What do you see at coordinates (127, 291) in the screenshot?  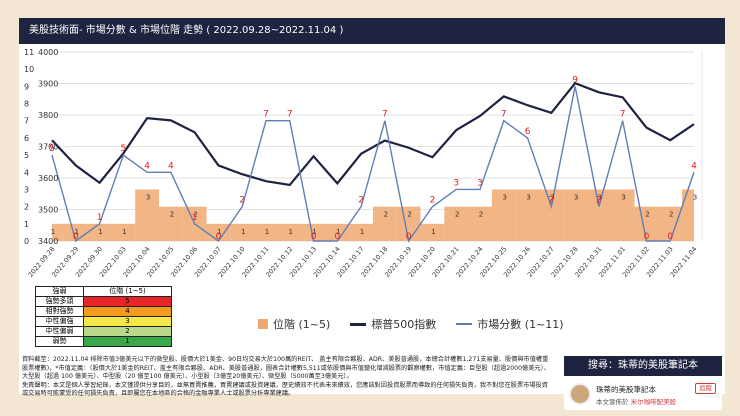 I see `level-legend-header-level: 位階 (1~5)` at bounding box center [127, 291].